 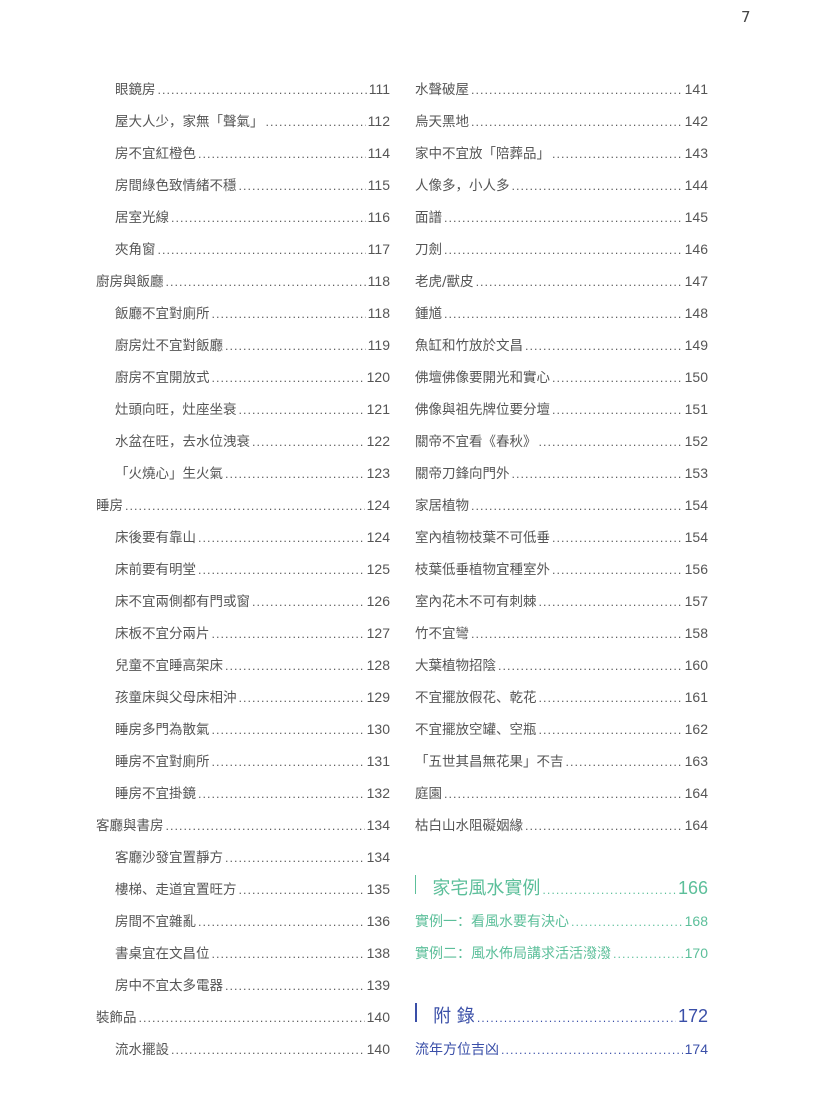 I want to click on entry-title: 水聲破屋, so click(x=442, y=90).